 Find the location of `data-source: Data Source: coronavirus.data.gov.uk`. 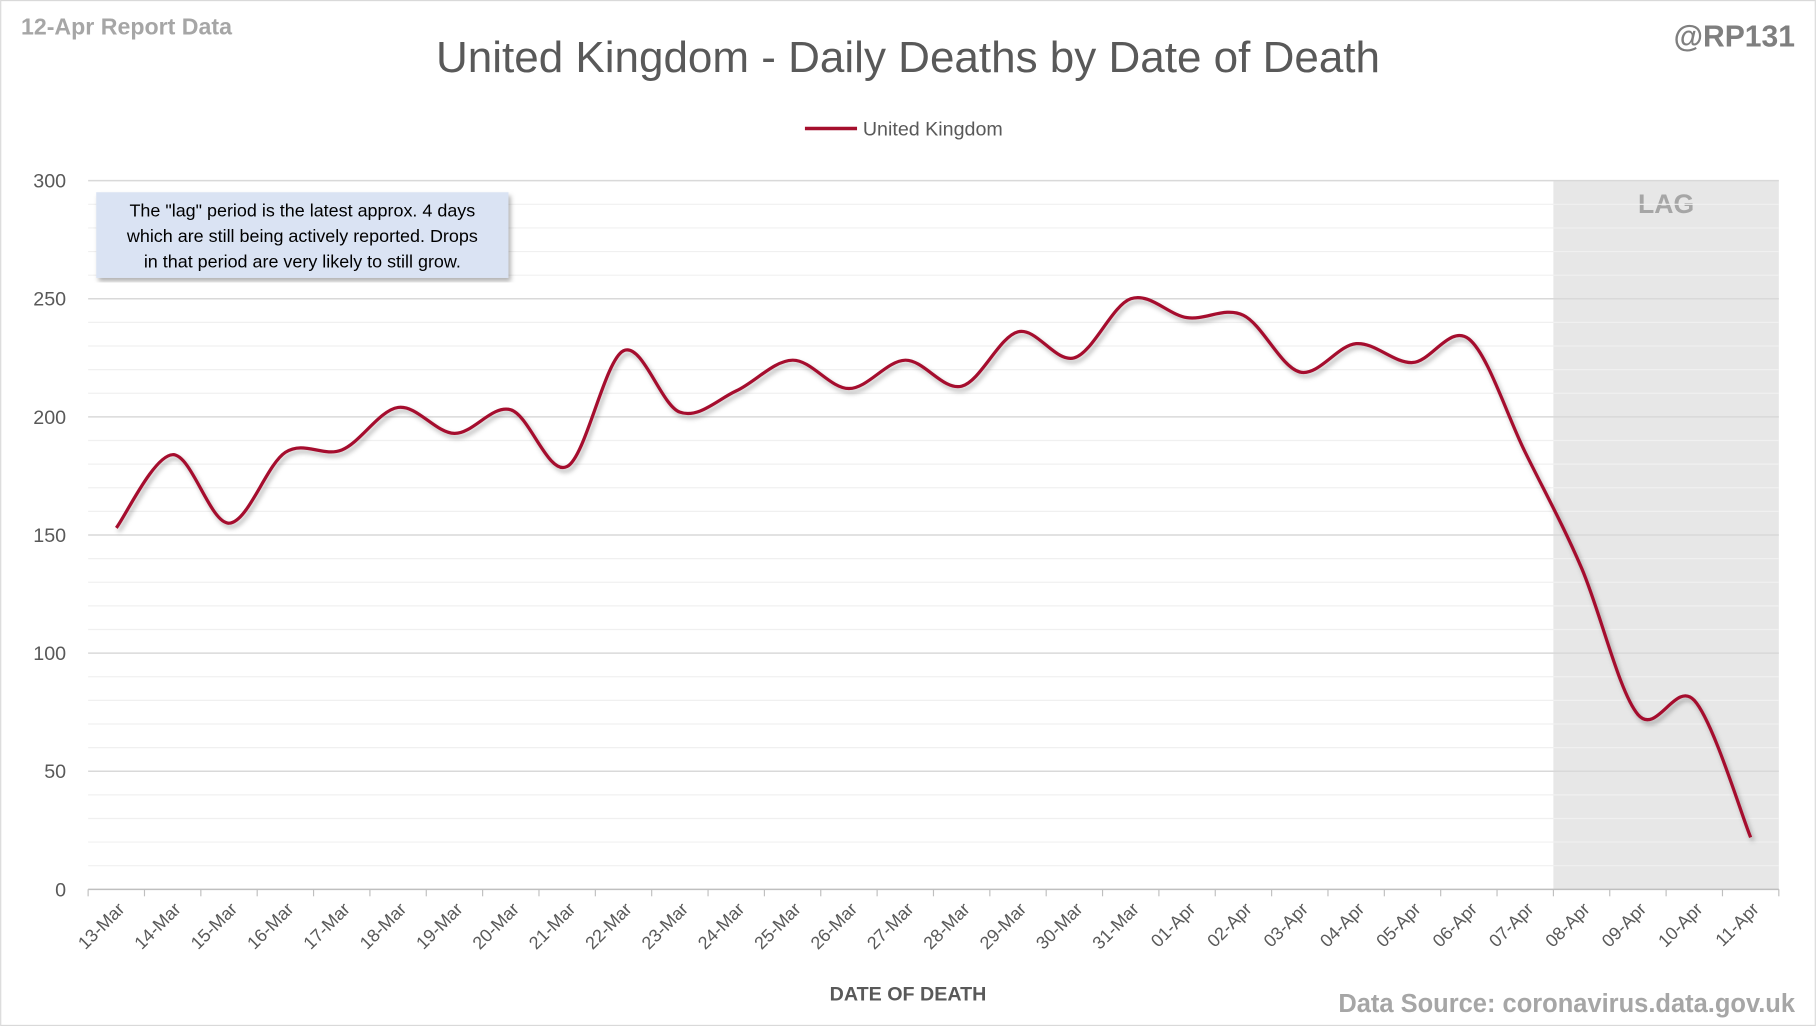

data-source: Data Source: coronavirus.data.gov.uk is located at coordinates (1567, 1004).